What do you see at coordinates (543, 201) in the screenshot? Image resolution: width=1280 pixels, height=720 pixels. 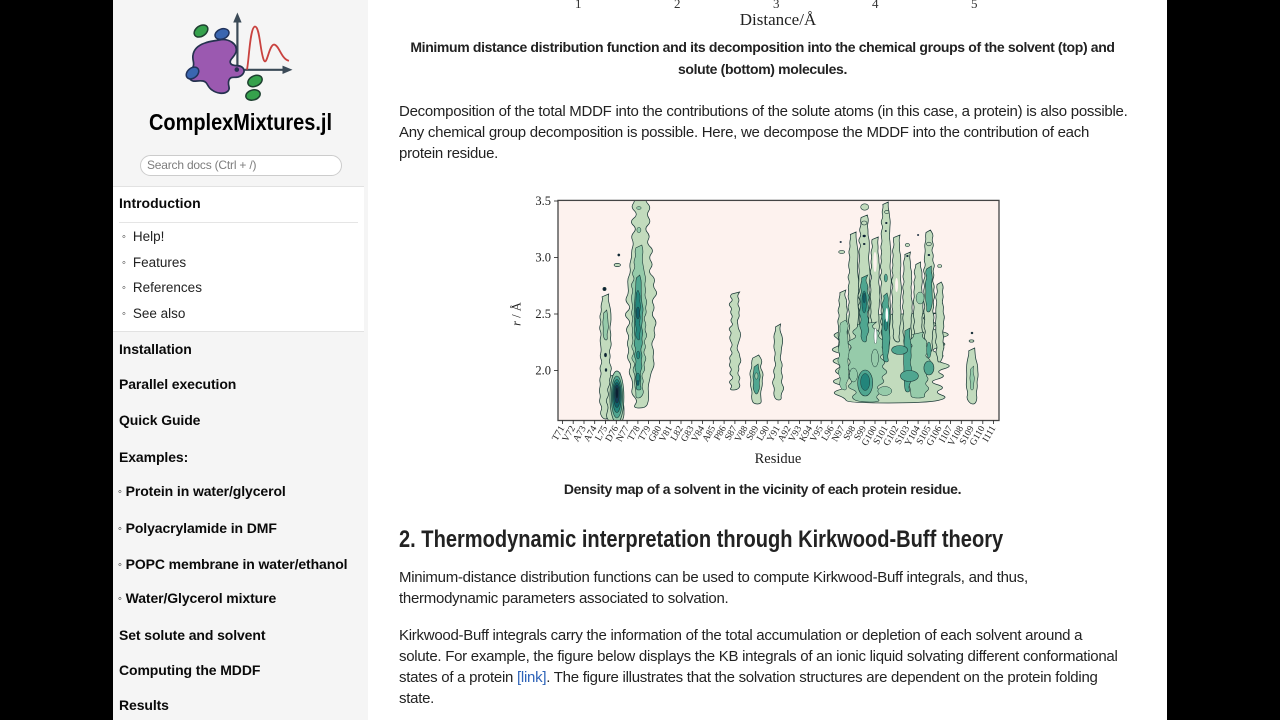 I see `svg-text: 3.5` at bounding box center [543, 201].